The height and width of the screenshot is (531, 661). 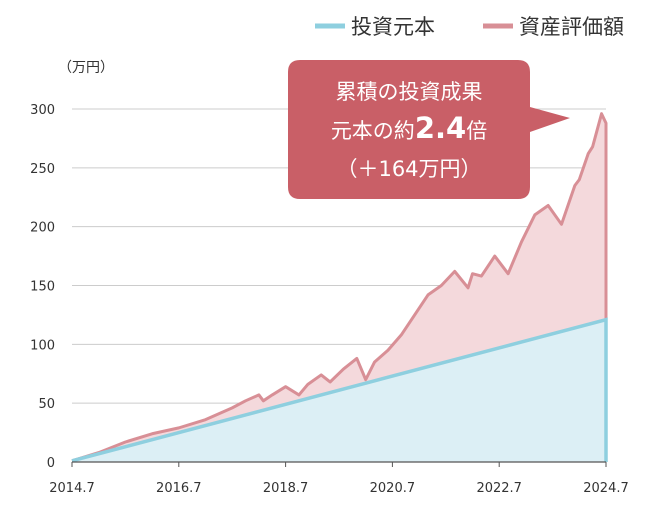 I want to click on callout-line3: （＋164万円）, so click(x=408, y=169).